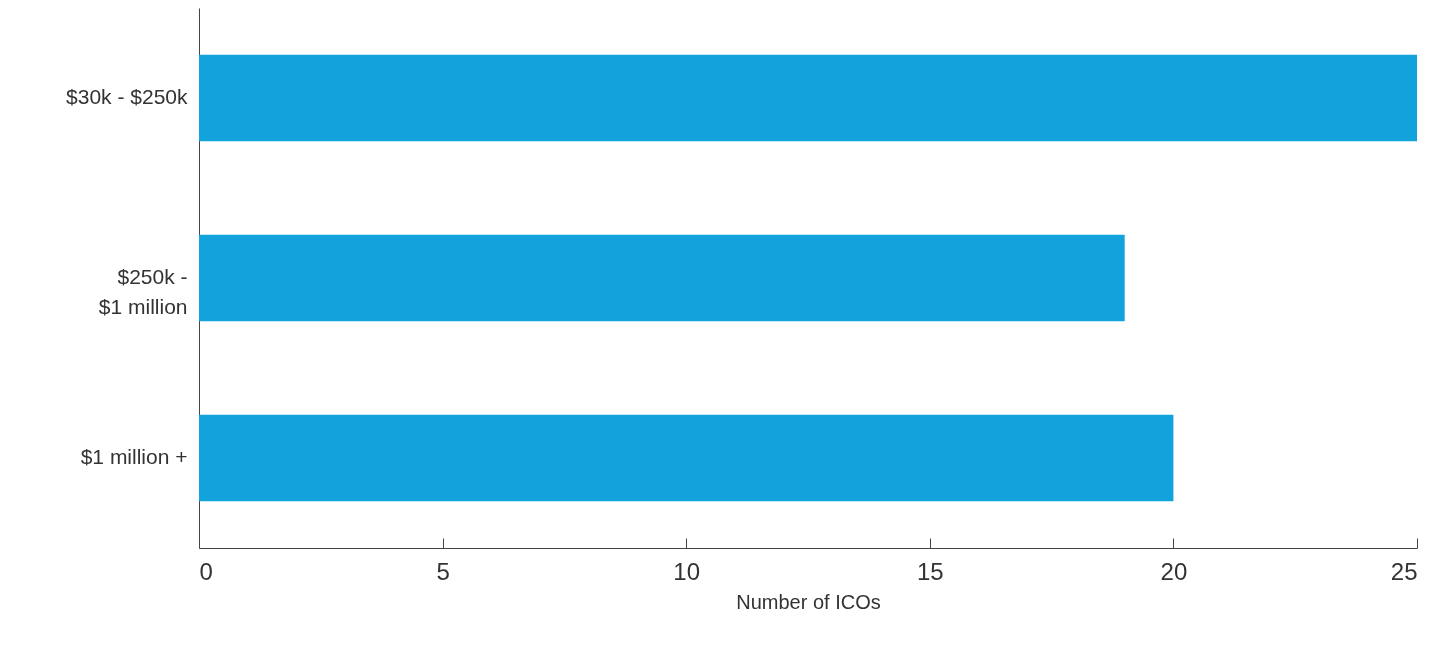  I want to click on x-tick-label: 5, so click(443, 571).